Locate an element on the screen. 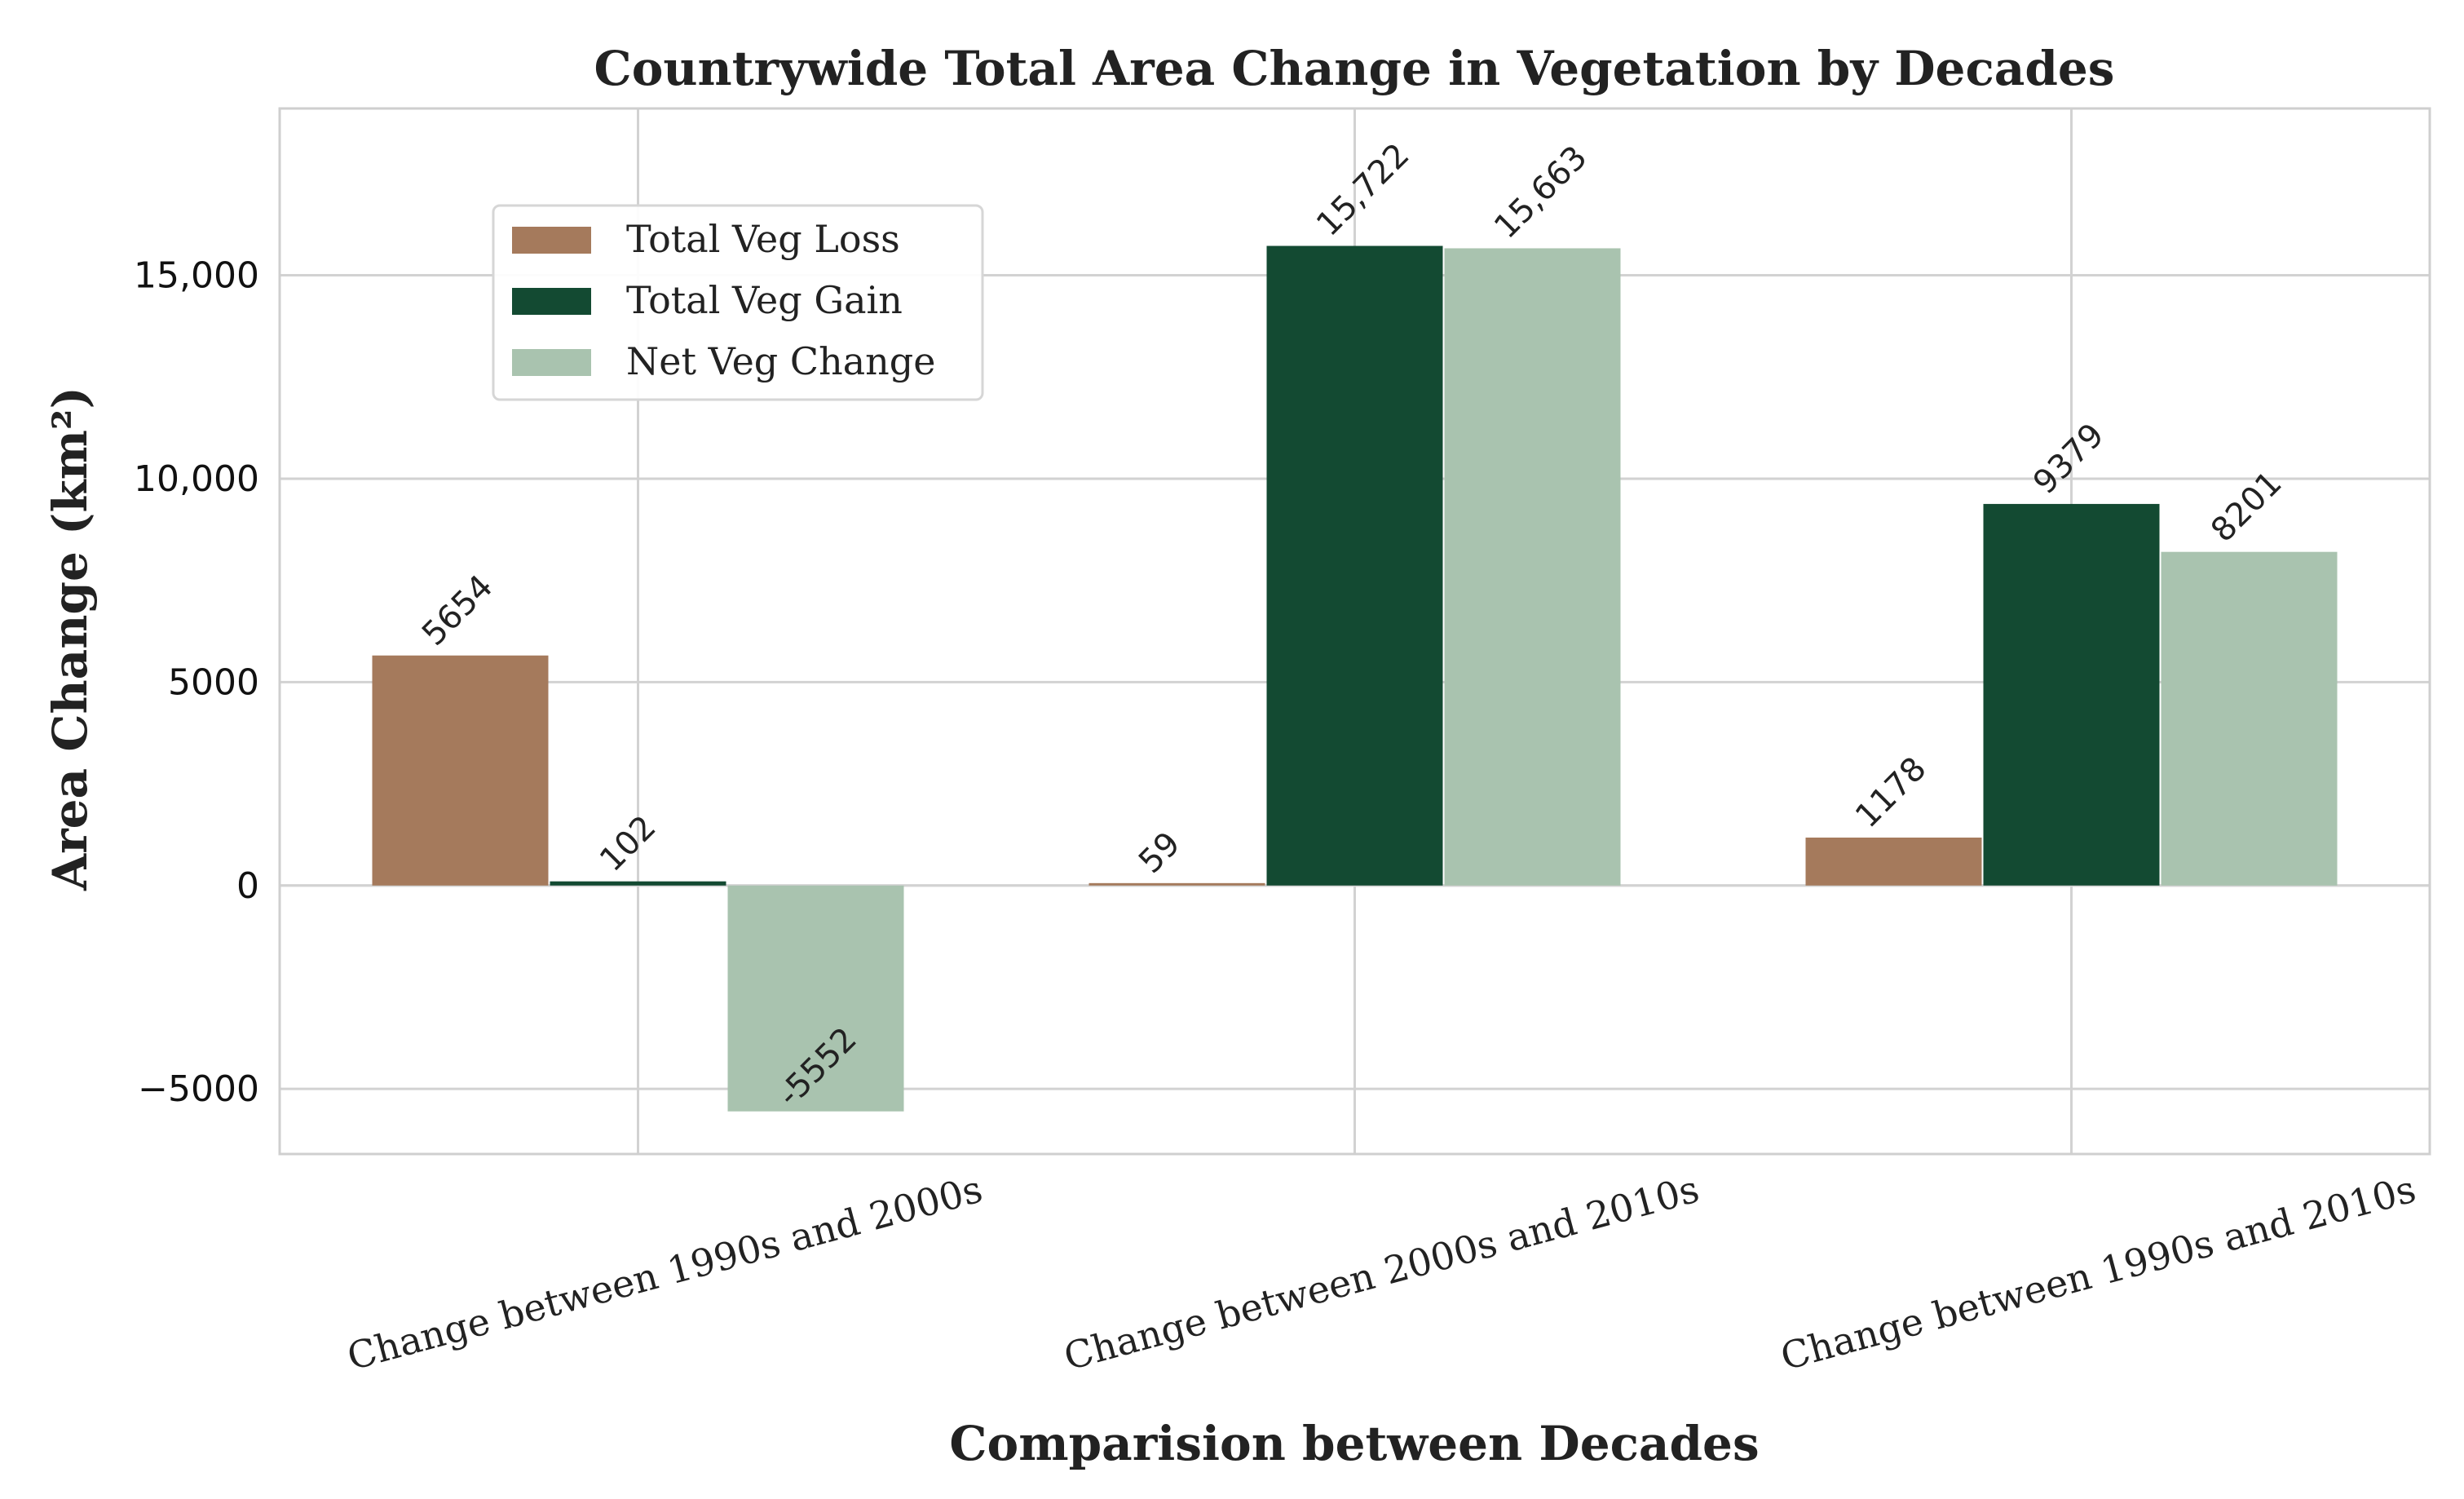  legend-entry-veg-gain: Total Veg Gain is located at coordinates (707, 300).